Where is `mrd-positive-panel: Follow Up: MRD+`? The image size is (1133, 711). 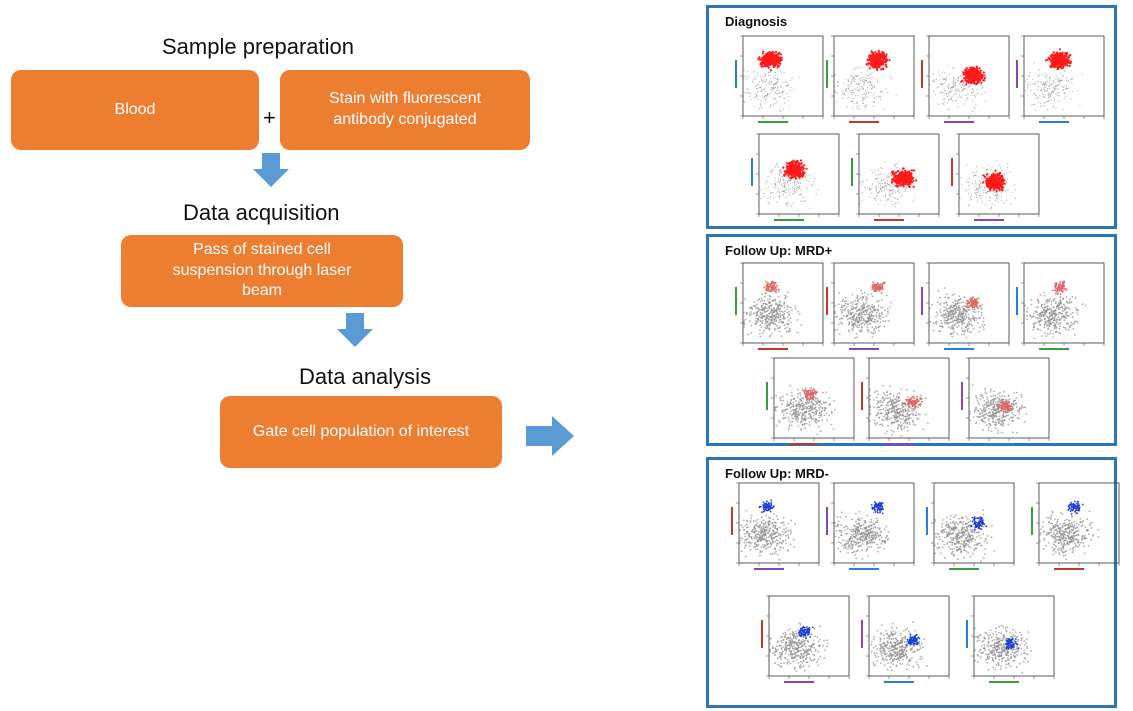
mrd-positive-panel: Follow Up: MRD+ is located at coordinates (911, 340).